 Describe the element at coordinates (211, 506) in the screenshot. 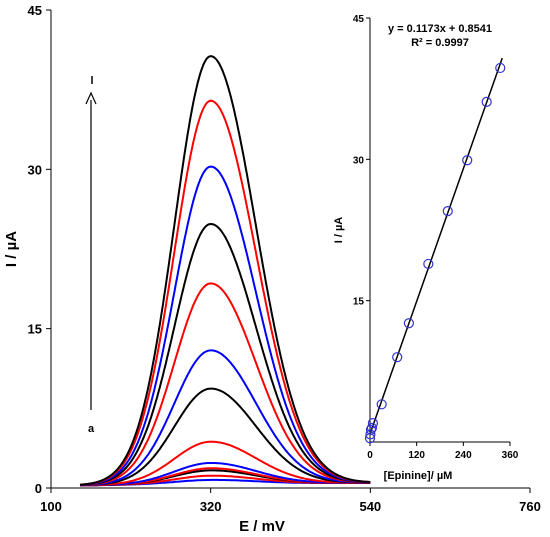

I see `main-x-tick-label: 320` at that location.